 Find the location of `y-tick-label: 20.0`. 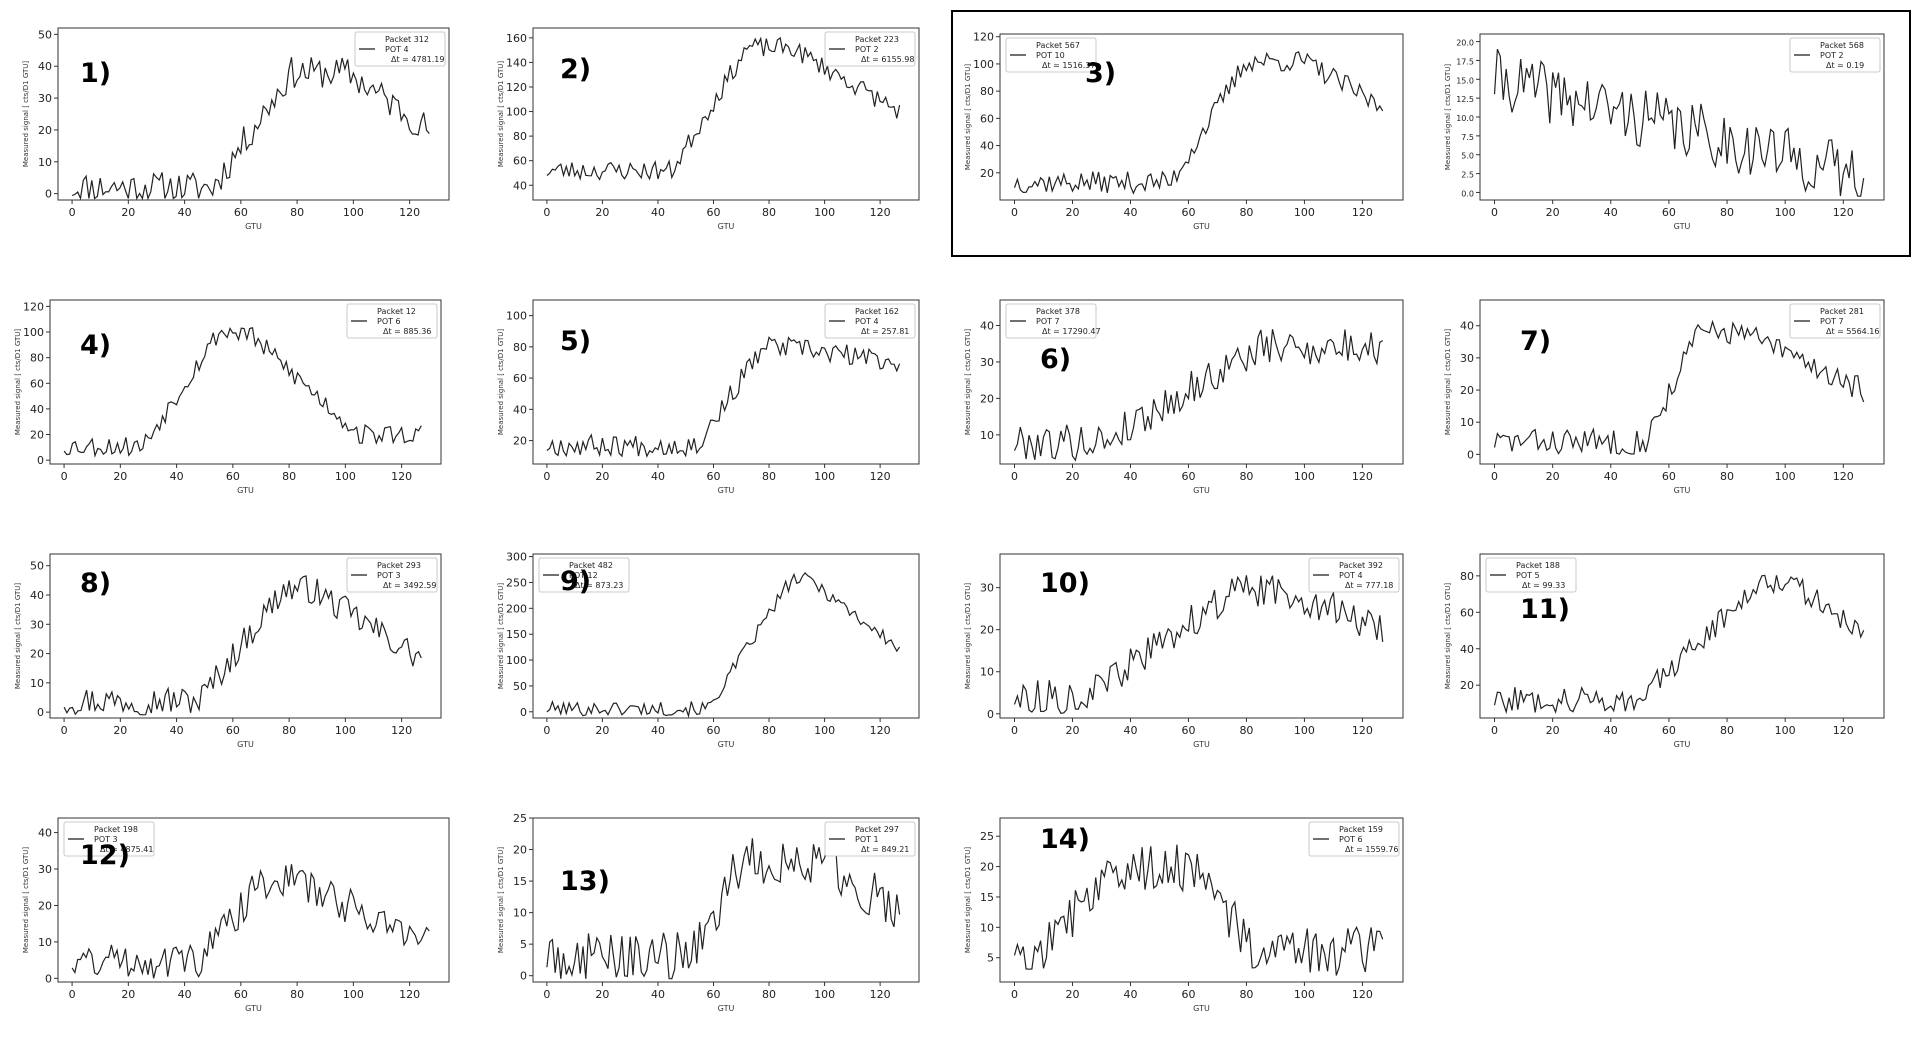

y-tick-label: 20.0 is located at coordinates (1465, 43).